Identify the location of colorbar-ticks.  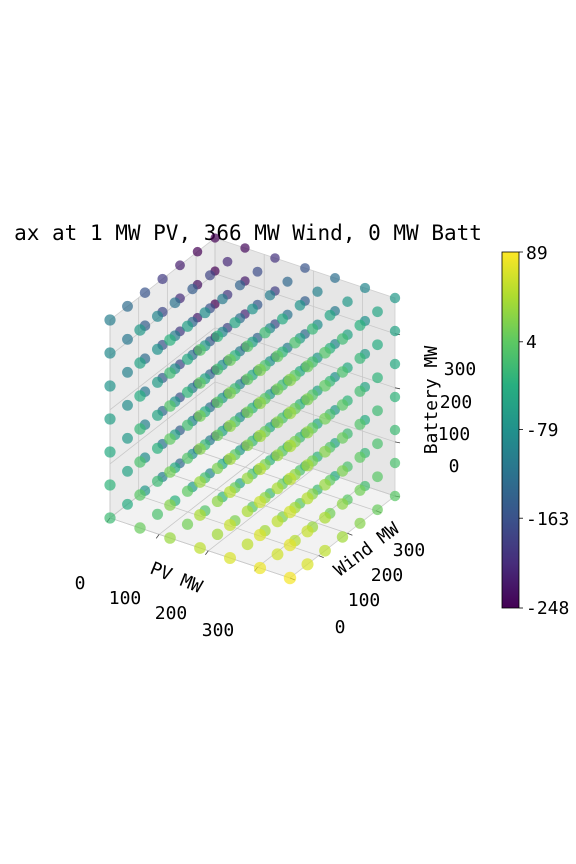
(521, 430).